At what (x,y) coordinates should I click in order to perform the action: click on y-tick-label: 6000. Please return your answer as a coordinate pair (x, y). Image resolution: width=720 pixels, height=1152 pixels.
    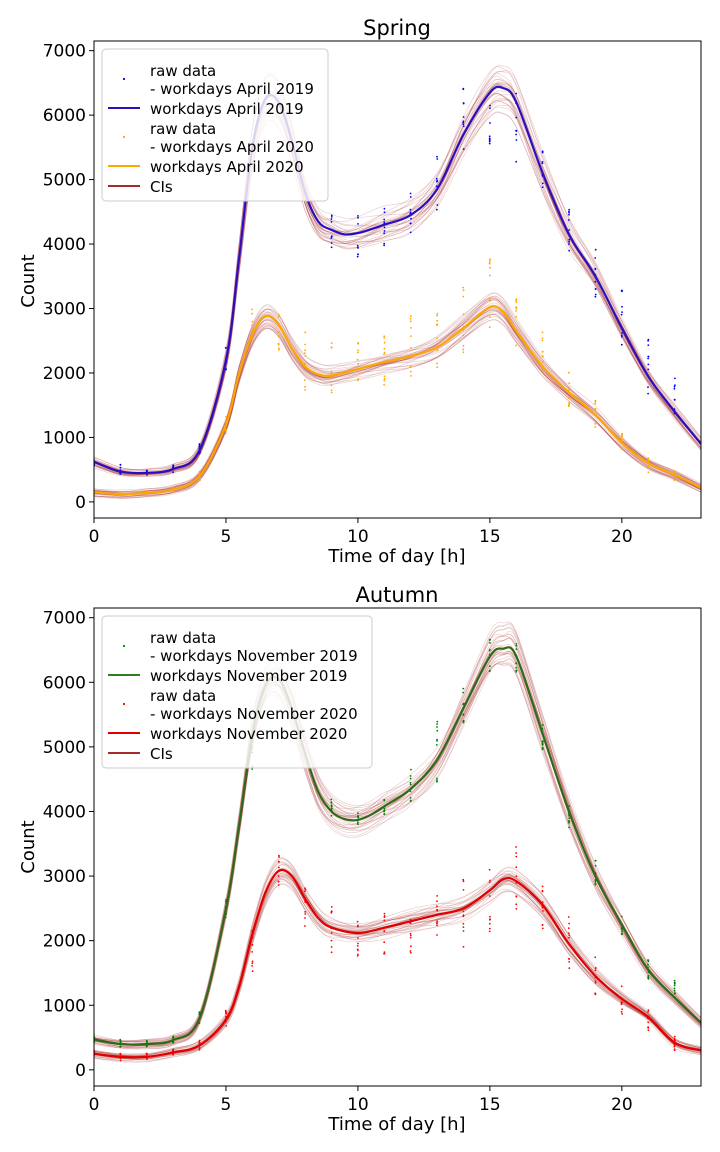
    Looking at the image, I should click on (64, 683).